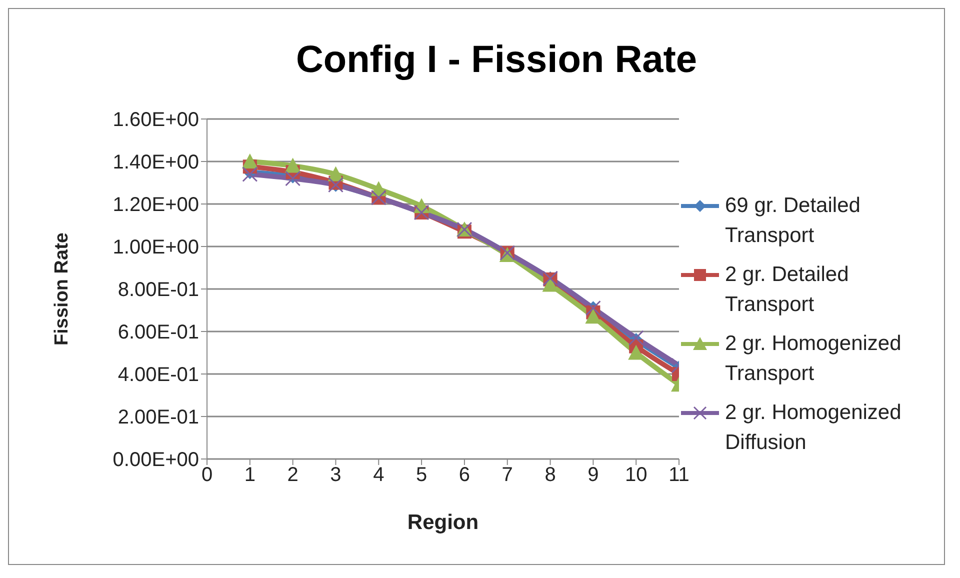 The image size is (960, 578). I want to click on y-tick-label: 2.00E-01, so click(158, 417).